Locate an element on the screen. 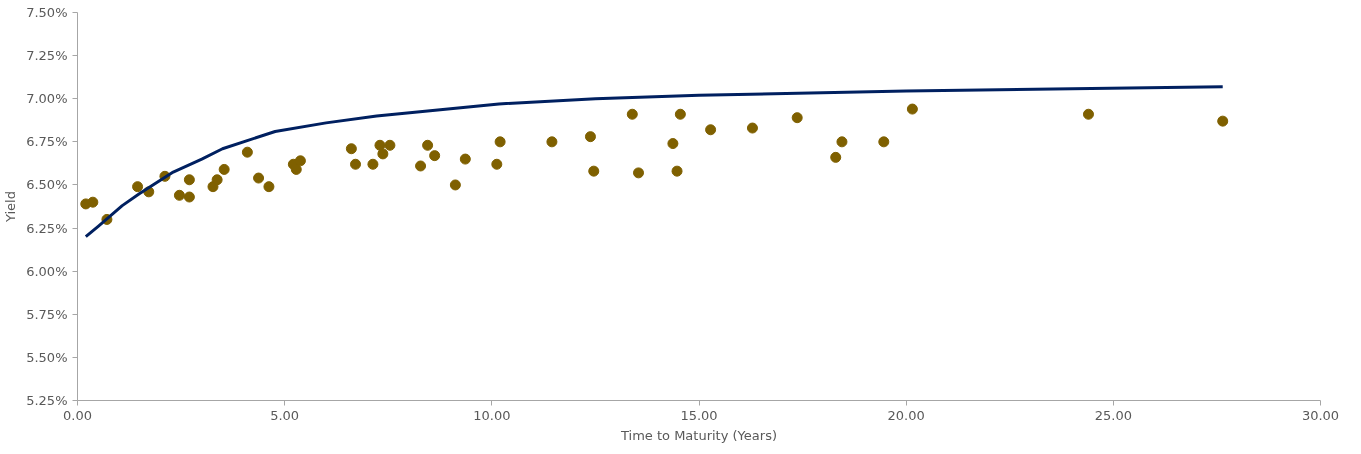 Image resolution: width=1361 pixels, height=454 pixels. x-tick-label: 0.00 is located at coordinates (77, 415).